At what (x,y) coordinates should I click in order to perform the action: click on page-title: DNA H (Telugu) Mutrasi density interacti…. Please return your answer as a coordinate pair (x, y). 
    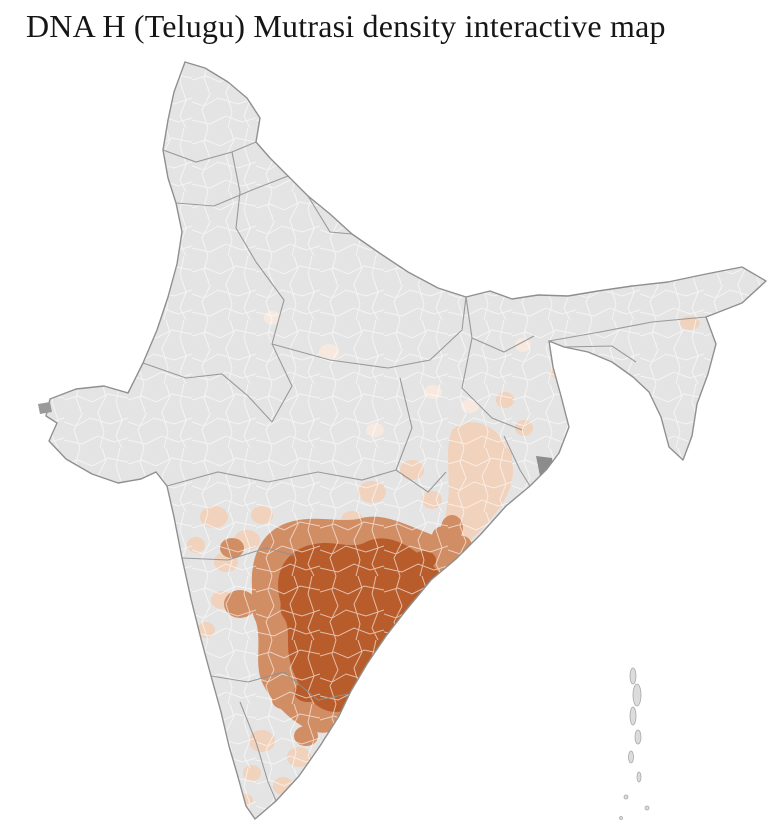
    Looking at the image, I should click on (346, 26).